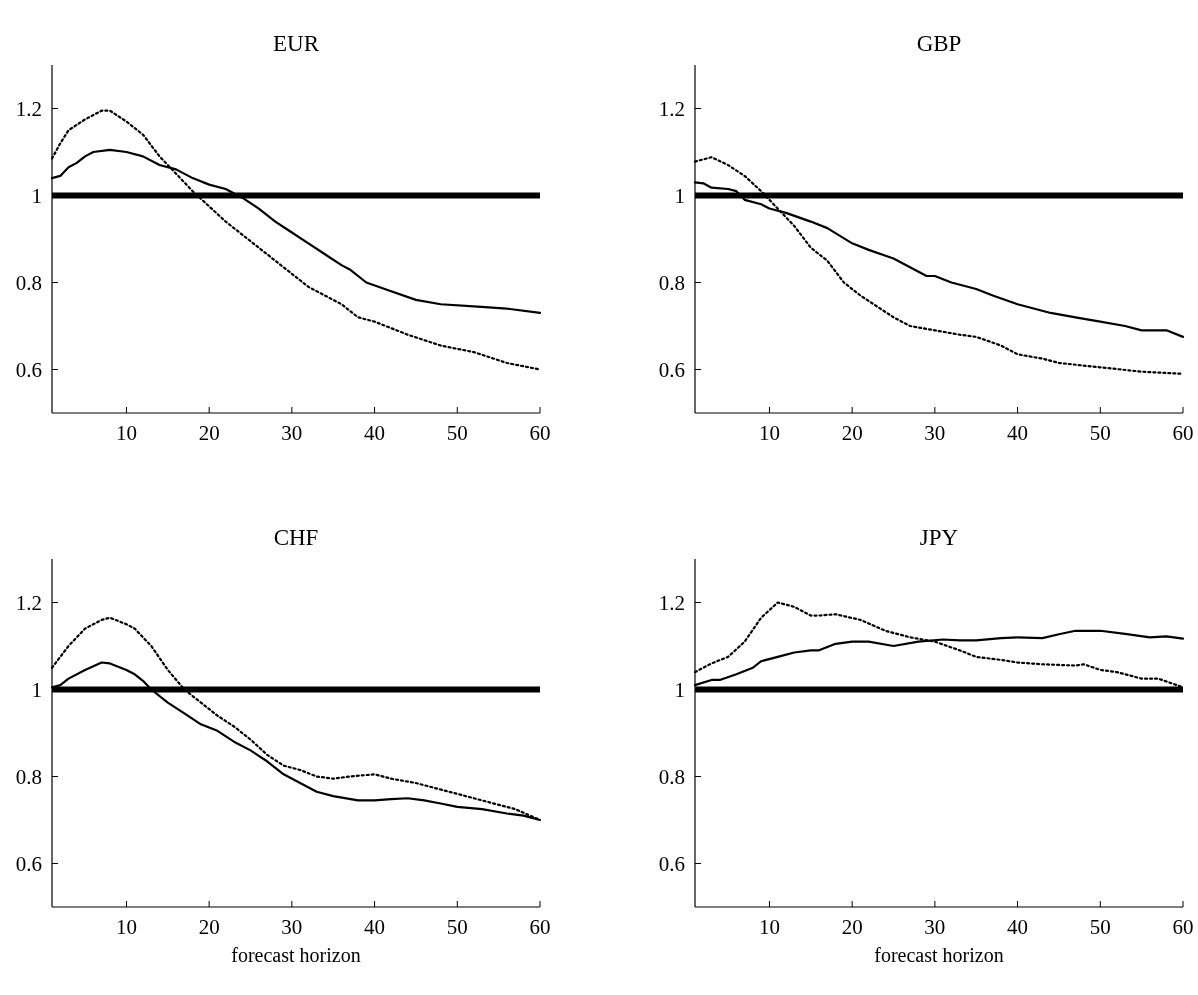  What do you see at coordinates (939, 537) in the screenshot?
I see `chart-title: JPY` at bounding box center [939, 537].